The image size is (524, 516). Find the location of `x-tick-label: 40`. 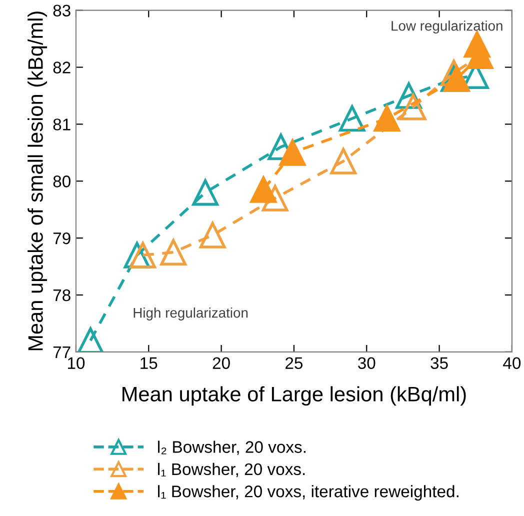

x-tick-label: 40 is located at coordinates (512, 363).